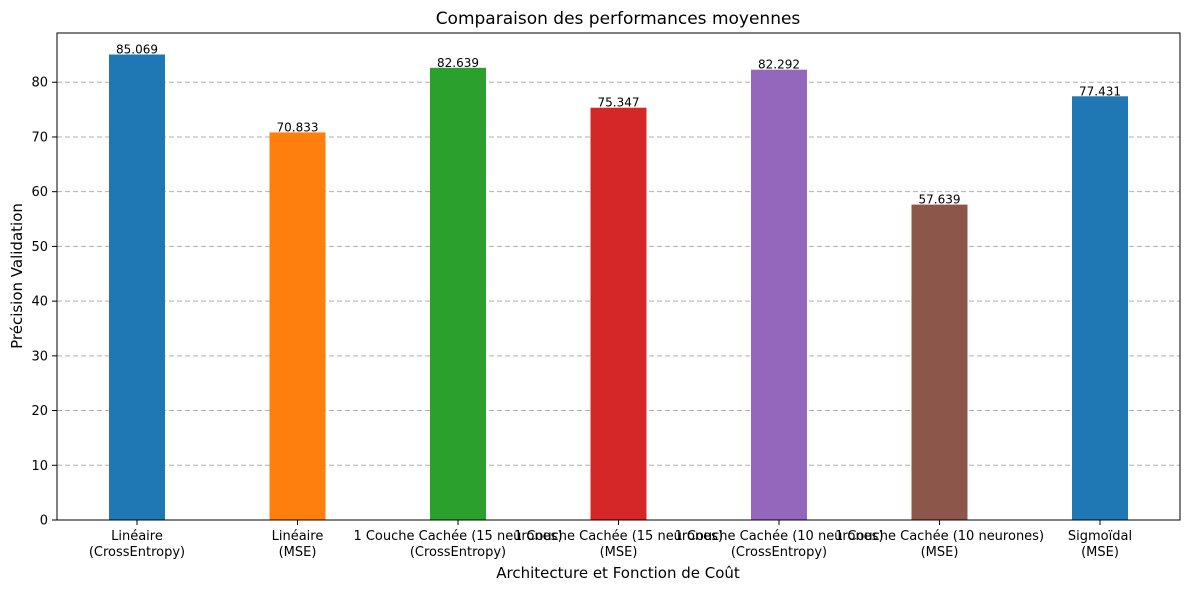 Image resolution: width=1189 pixels, height=590 pixels. What do you see at coordinates (44, 521) in the screenshot?
I see `y-tick-label: 0` at bounding box center [44, 521].